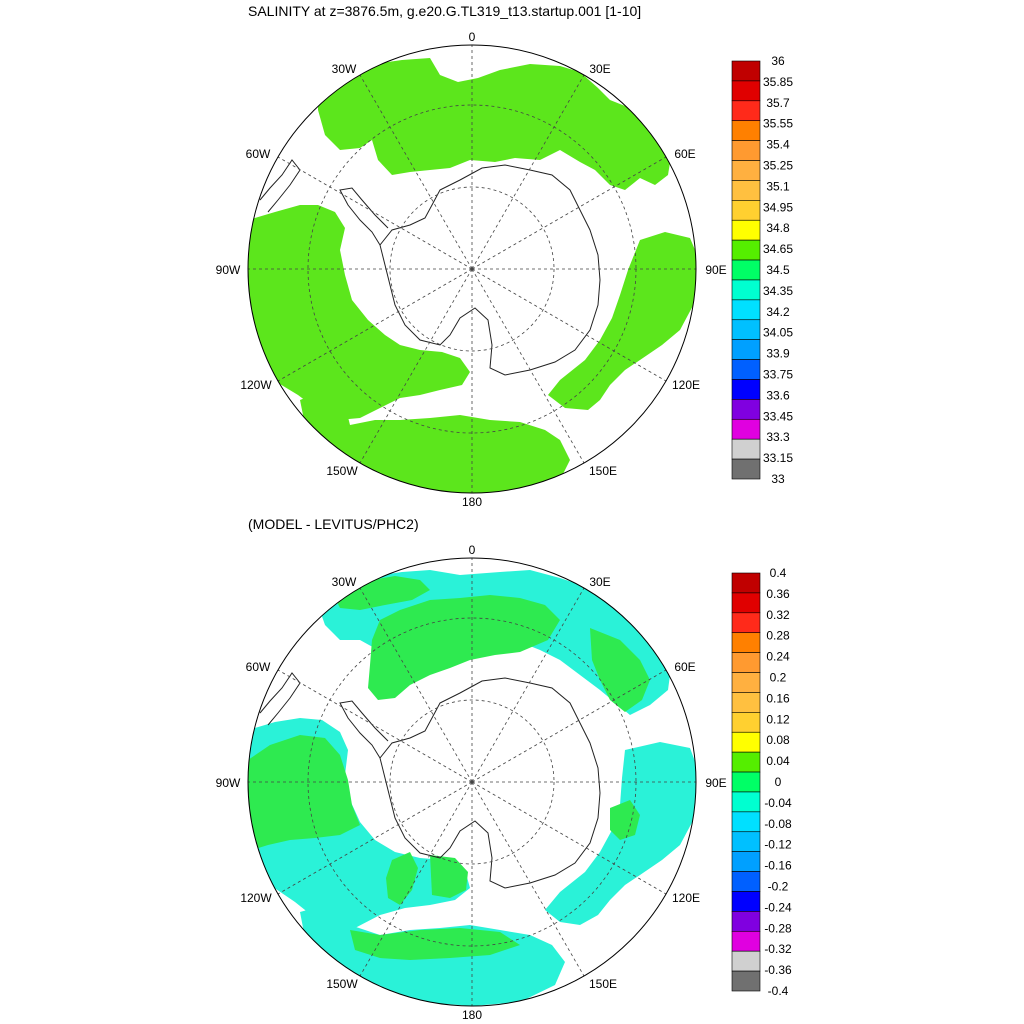  I want to click on colorbar-tick-label: 34.95, so click(778, 207).